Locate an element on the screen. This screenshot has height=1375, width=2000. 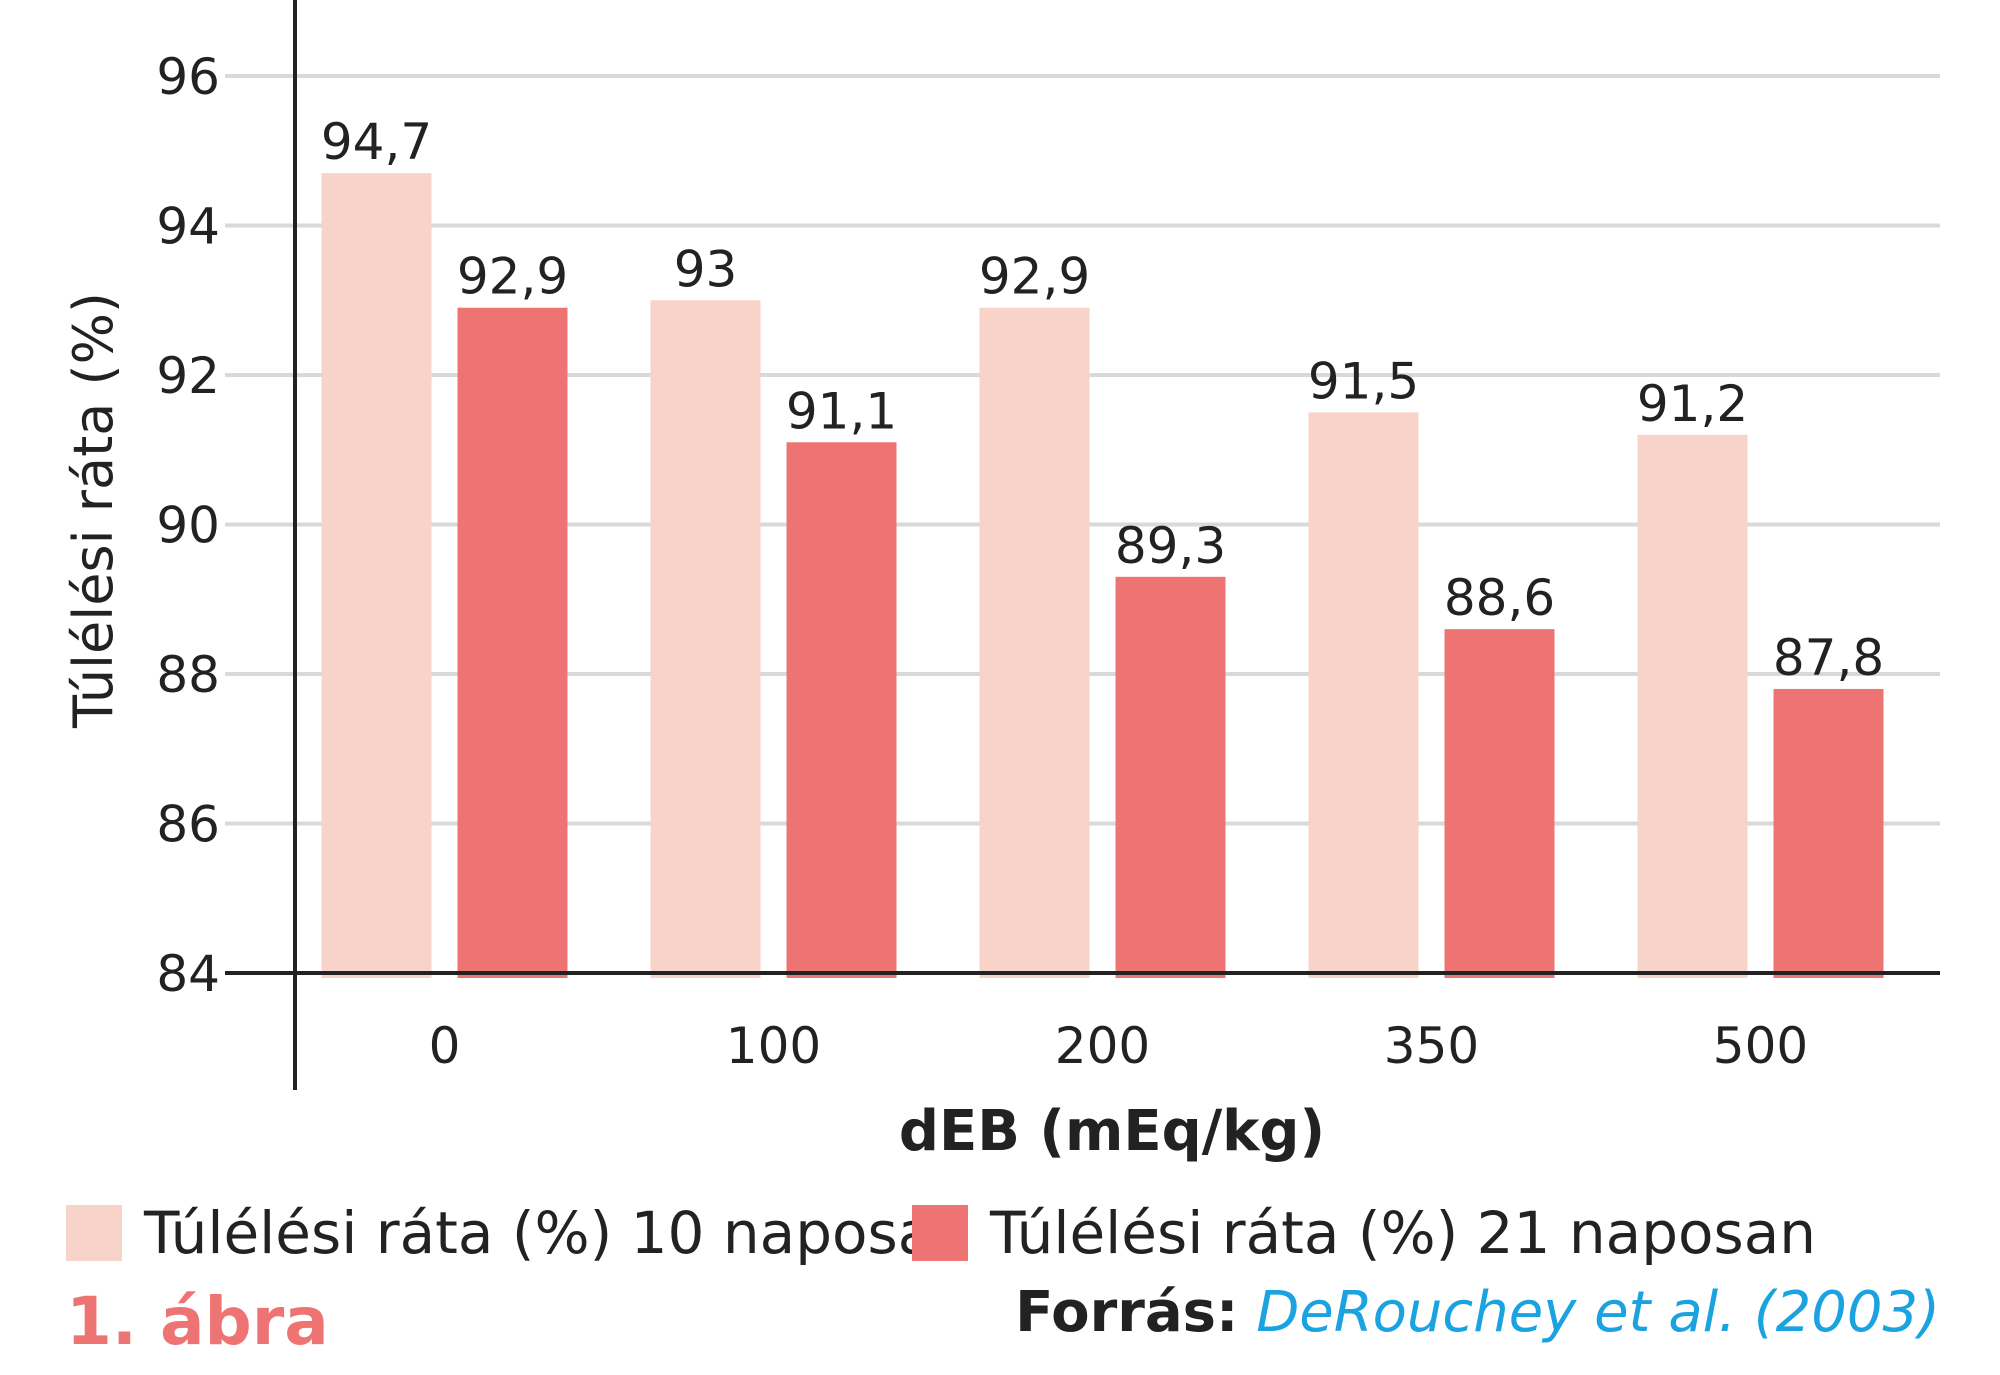
source-citation: DeRouchey et al. (2003) is located at coordinates (1598, 1312).